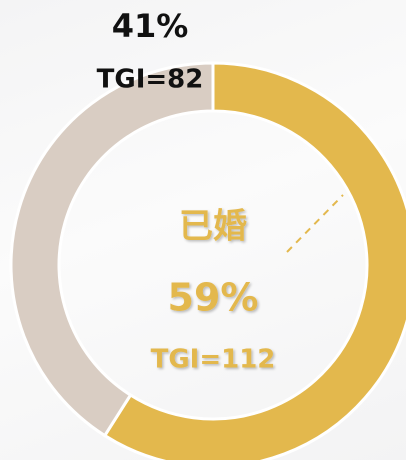  Describe the element at coordinates (213, 360) in the screenshot. I see `annotation: TGI=112` at that location.